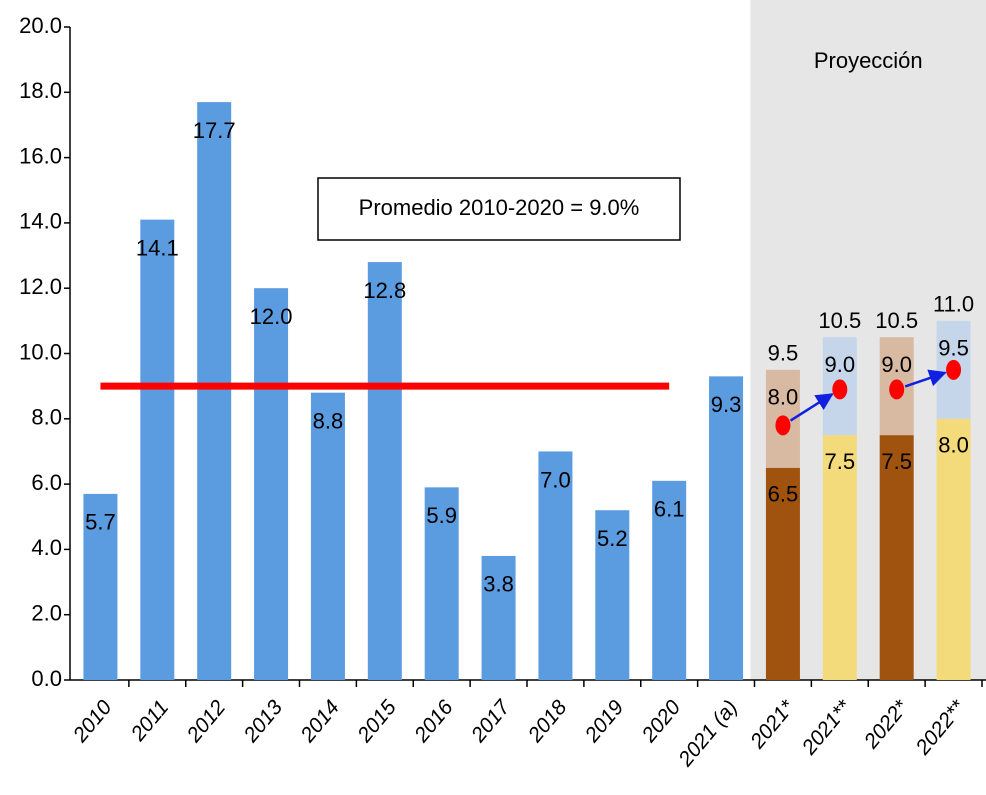  What do you see at coordinates (263, 722) in the screenshot?
I see `x-tick-label: 2013` at bounding box center [263, 722].